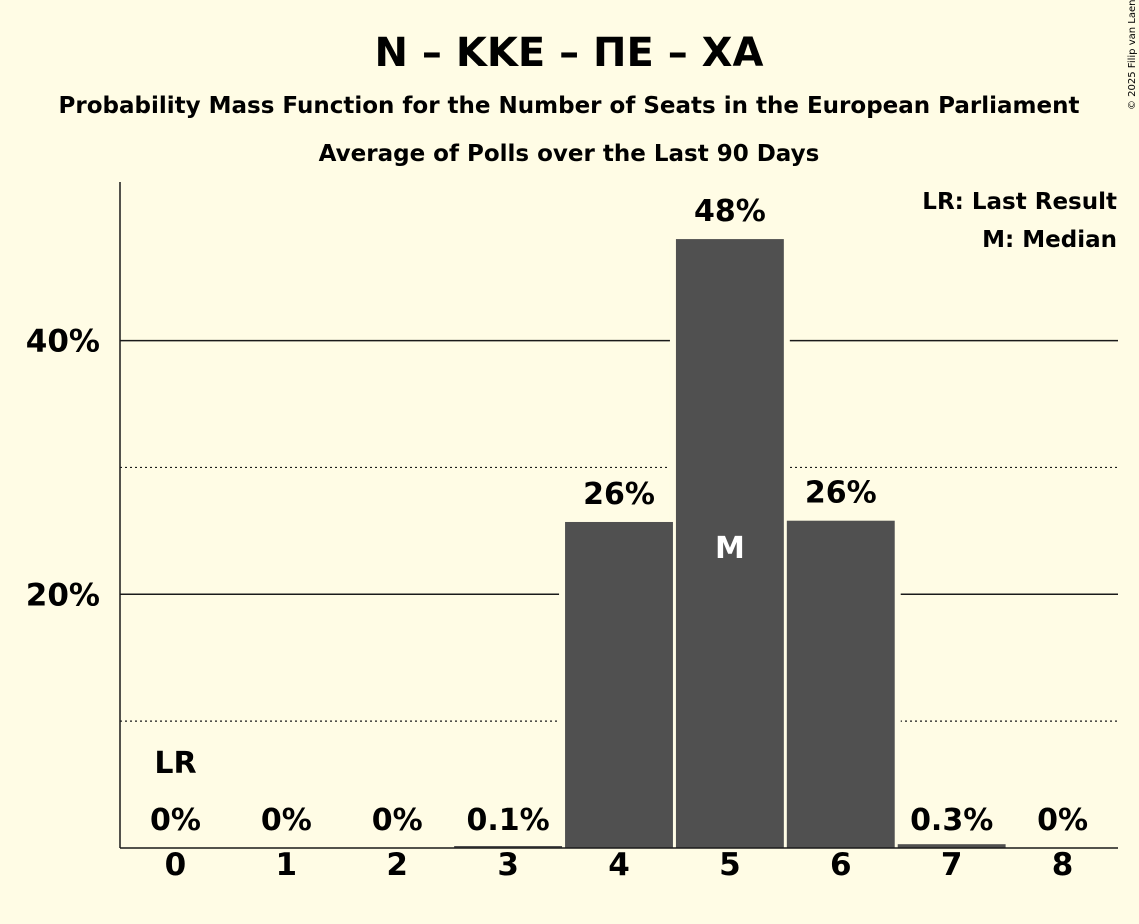  Describe the element at coordinates (287, 865) in the screenshot. I see `x-tick-label: 1` at that location.